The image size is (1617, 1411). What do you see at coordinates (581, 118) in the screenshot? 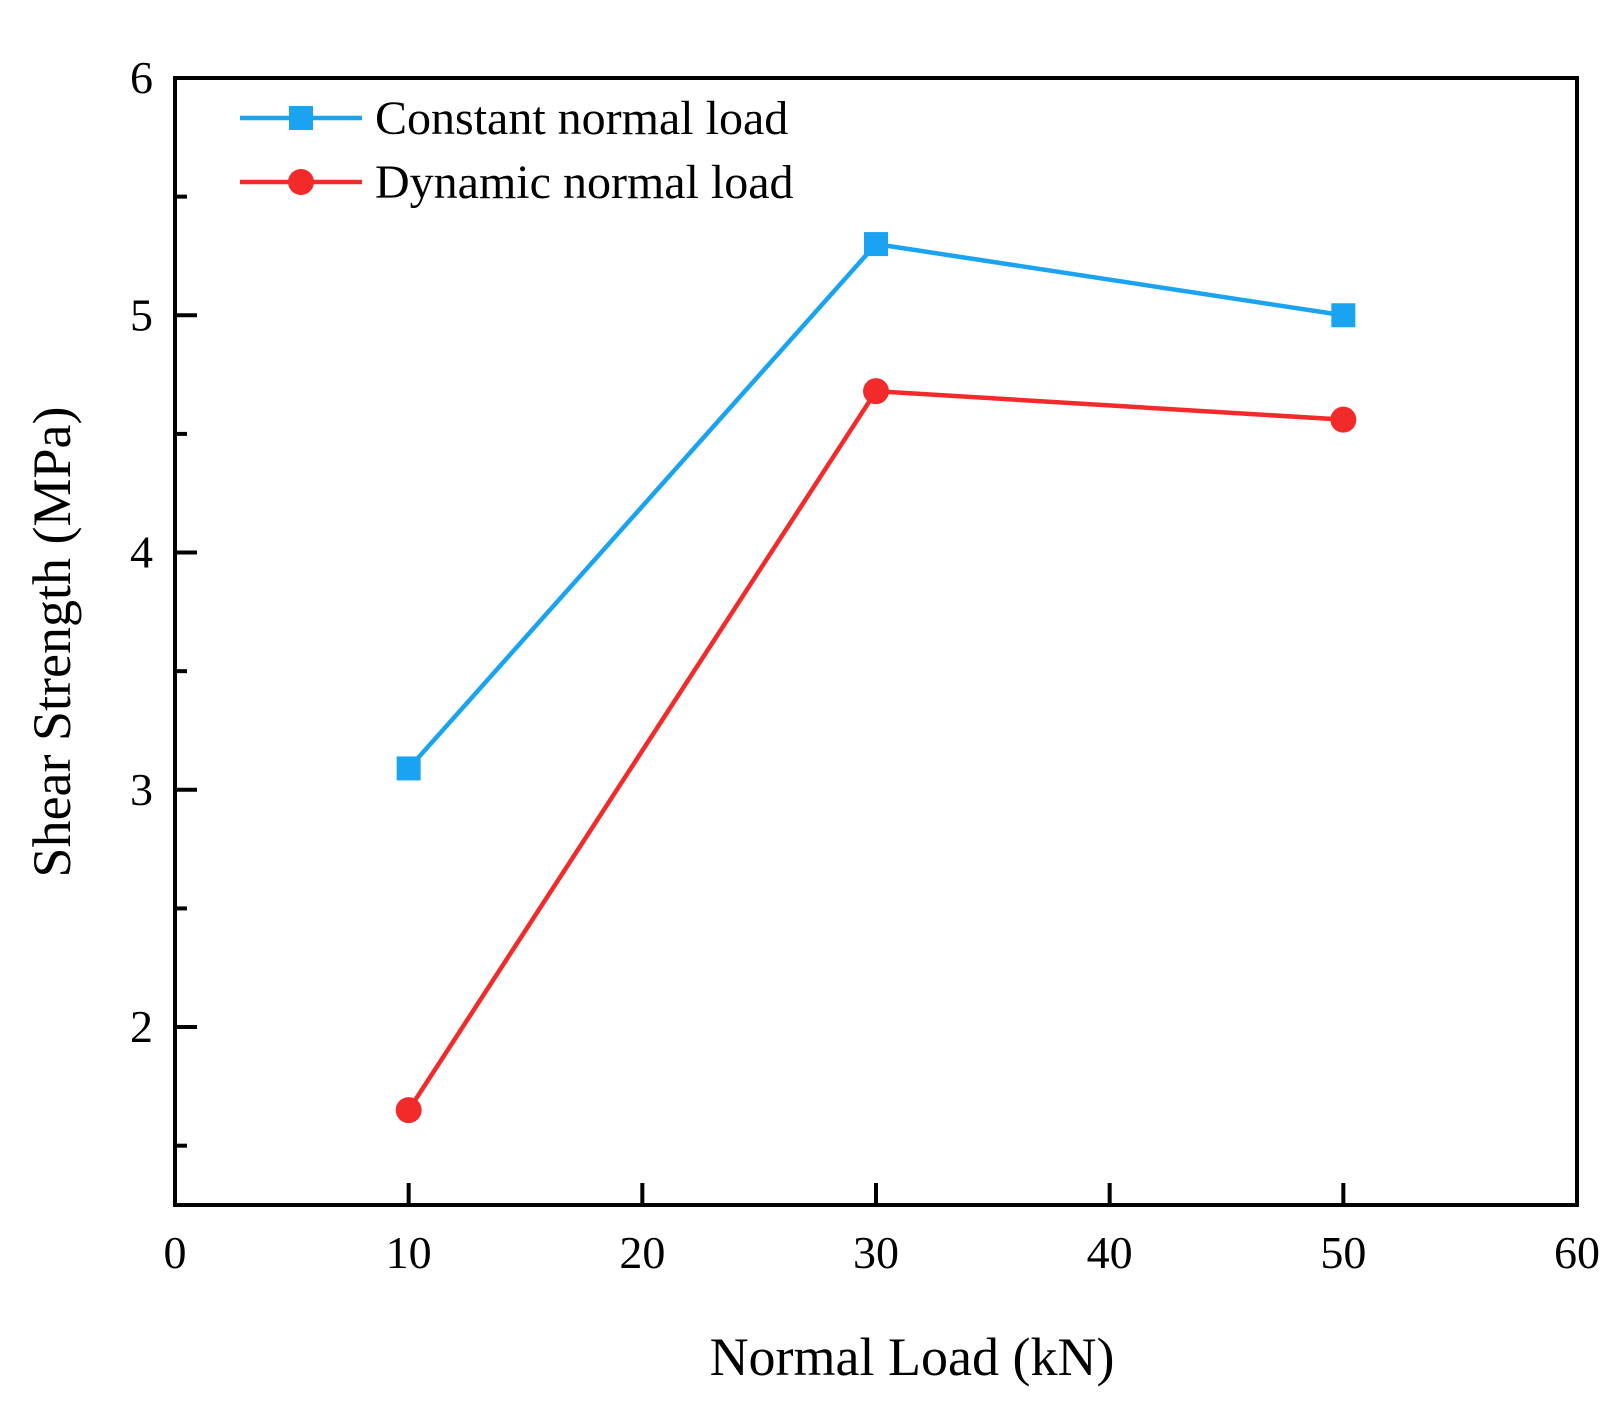
I see `legend-label-1: Constant normal load` at bounding box center [581, 118].